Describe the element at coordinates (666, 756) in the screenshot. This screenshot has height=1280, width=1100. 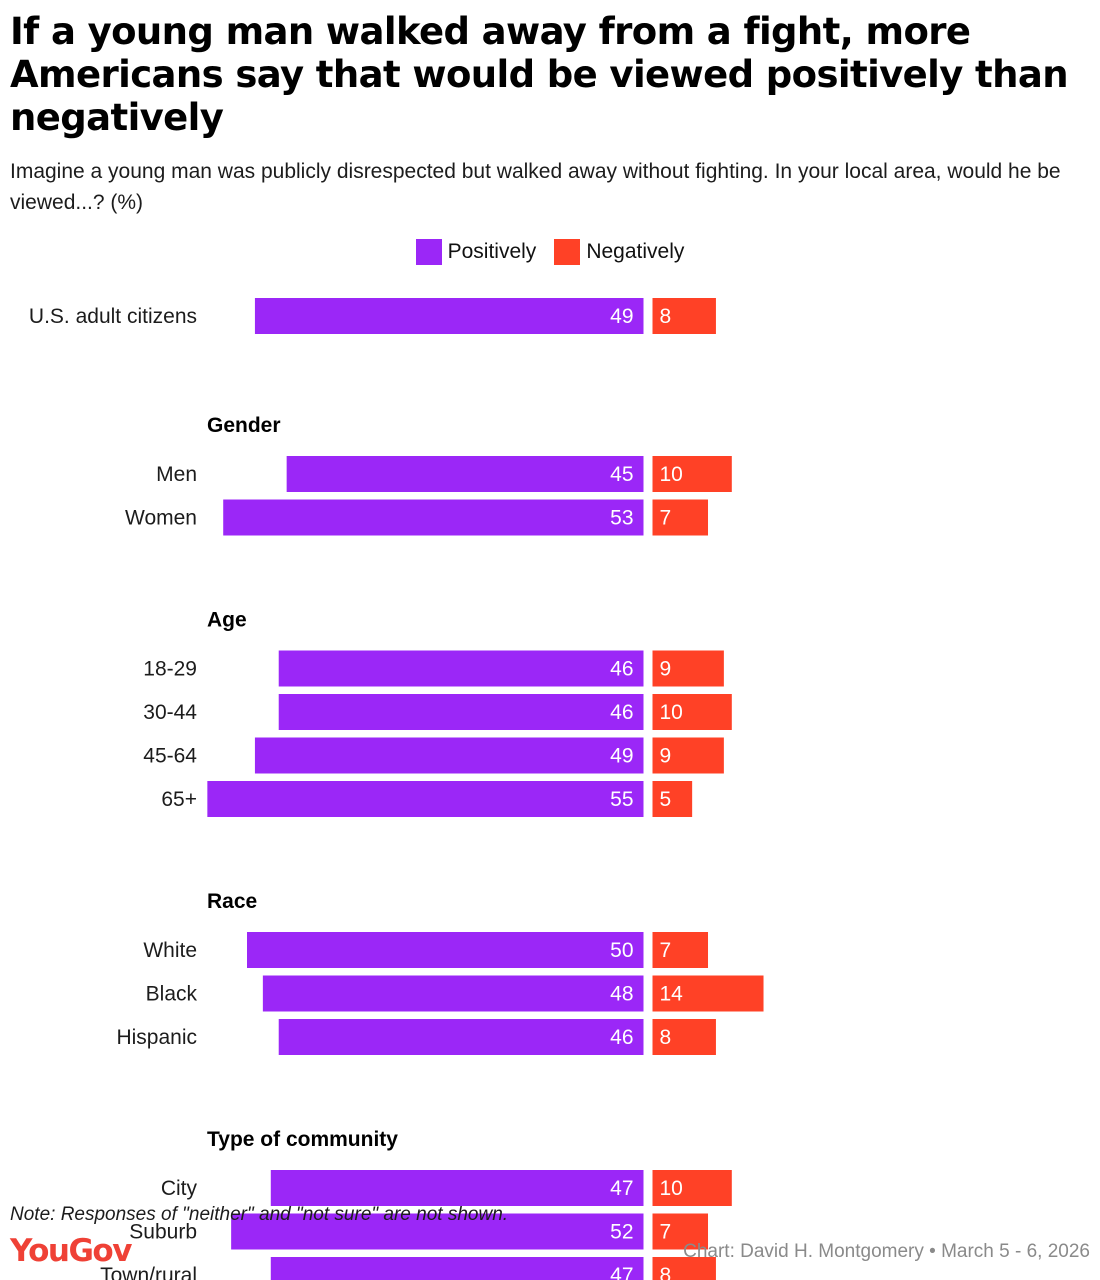
I see `value-negative-45-64: 9` at that location.